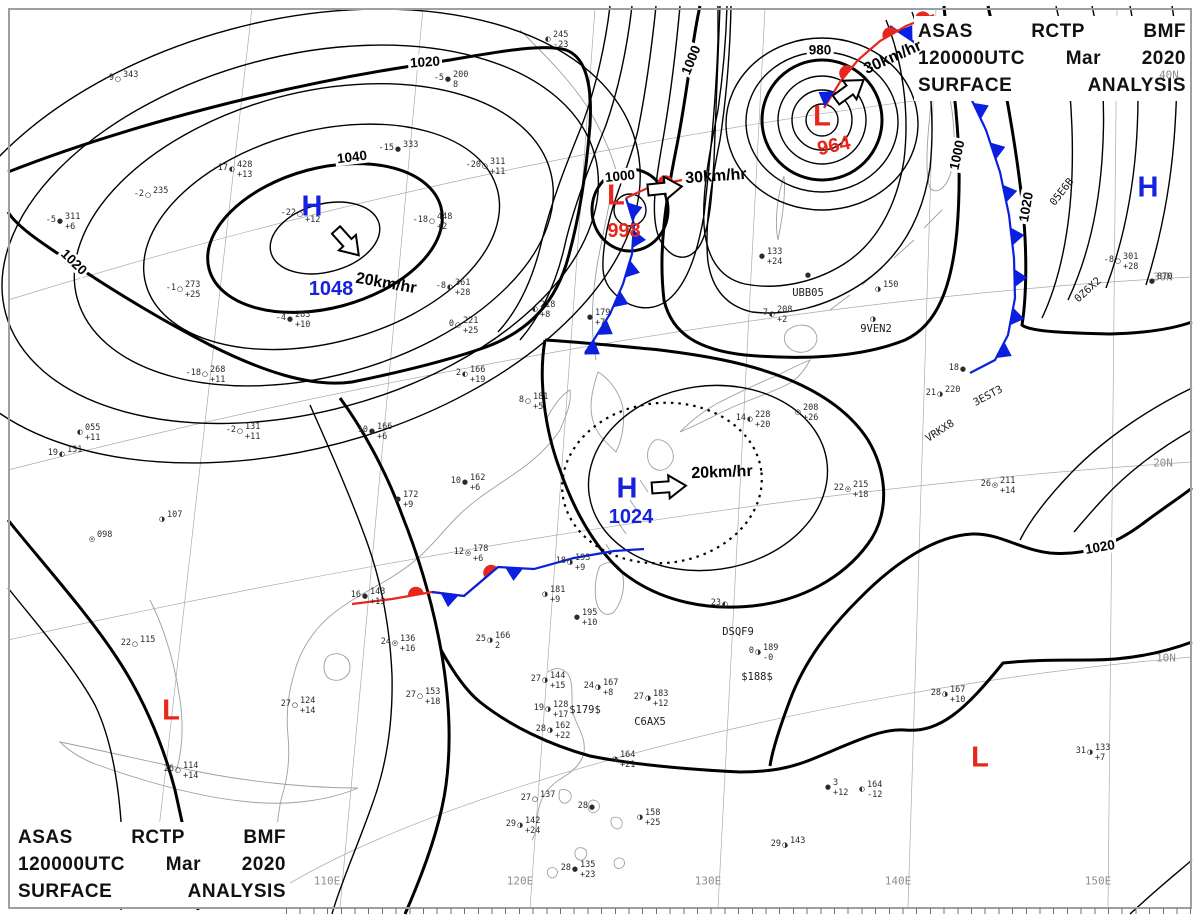  I want to click on station-temp: -1, so click(170, 288).